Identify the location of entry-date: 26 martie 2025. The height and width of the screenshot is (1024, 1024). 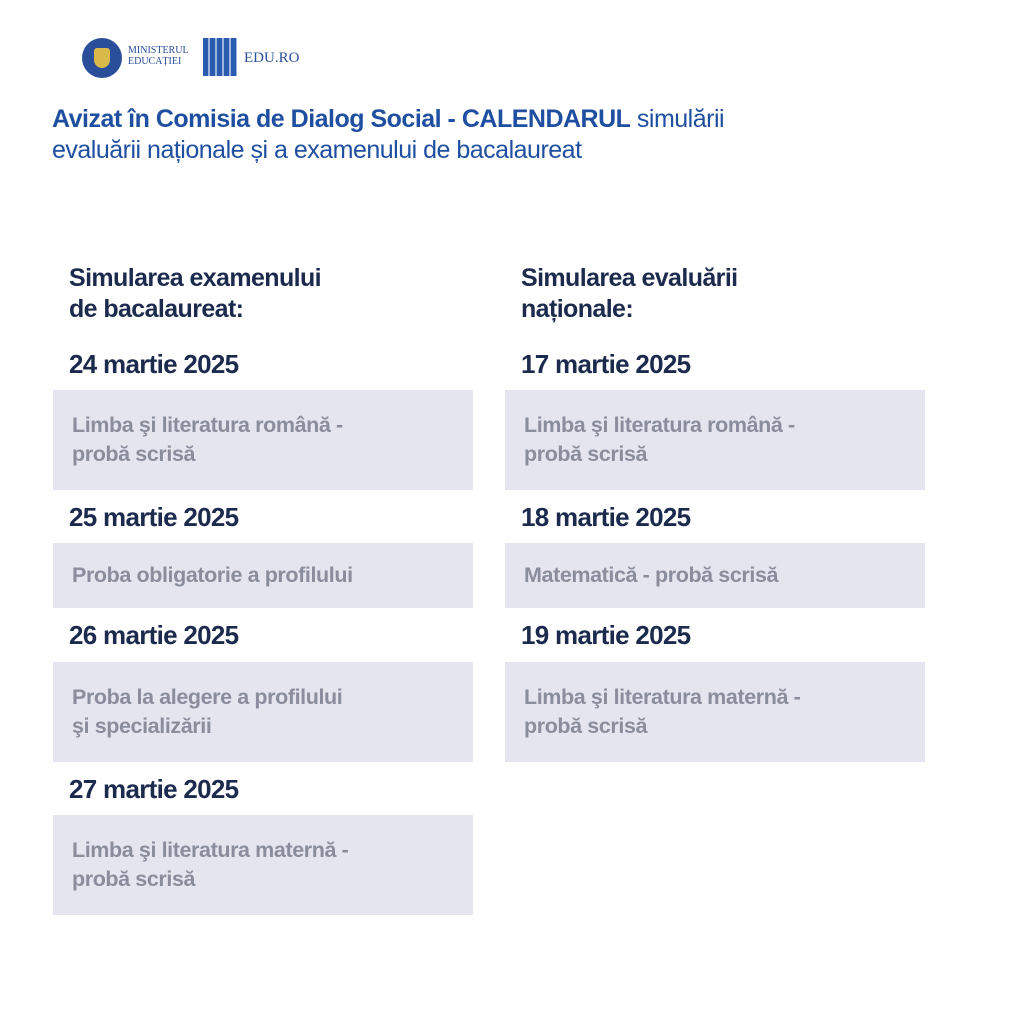
(154, 635).